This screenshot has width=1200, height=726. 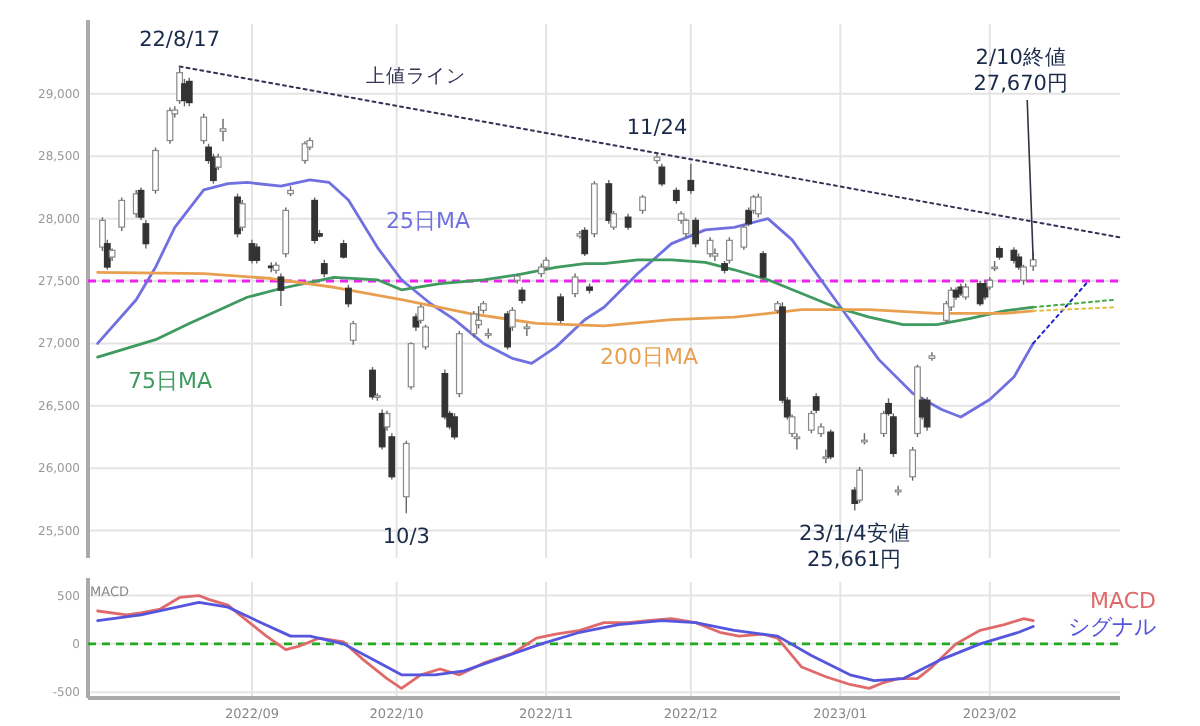 What do you see at coordinates (180, 40) in the screenshot?
I see `annotation: 22/8/17` at bounding box center [180, 40].